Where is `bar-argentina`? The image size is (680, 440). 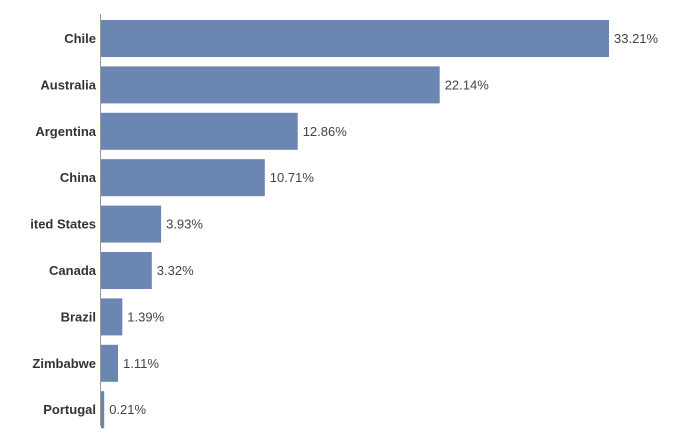 bar-argentina is located at coordinates (199, 131).